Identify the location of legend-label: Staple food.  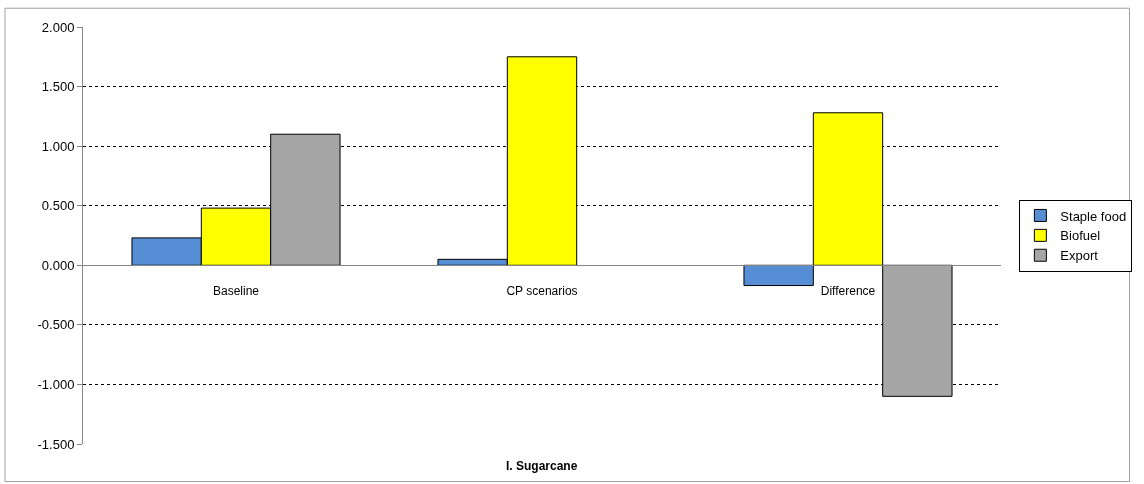
(1093, 216).